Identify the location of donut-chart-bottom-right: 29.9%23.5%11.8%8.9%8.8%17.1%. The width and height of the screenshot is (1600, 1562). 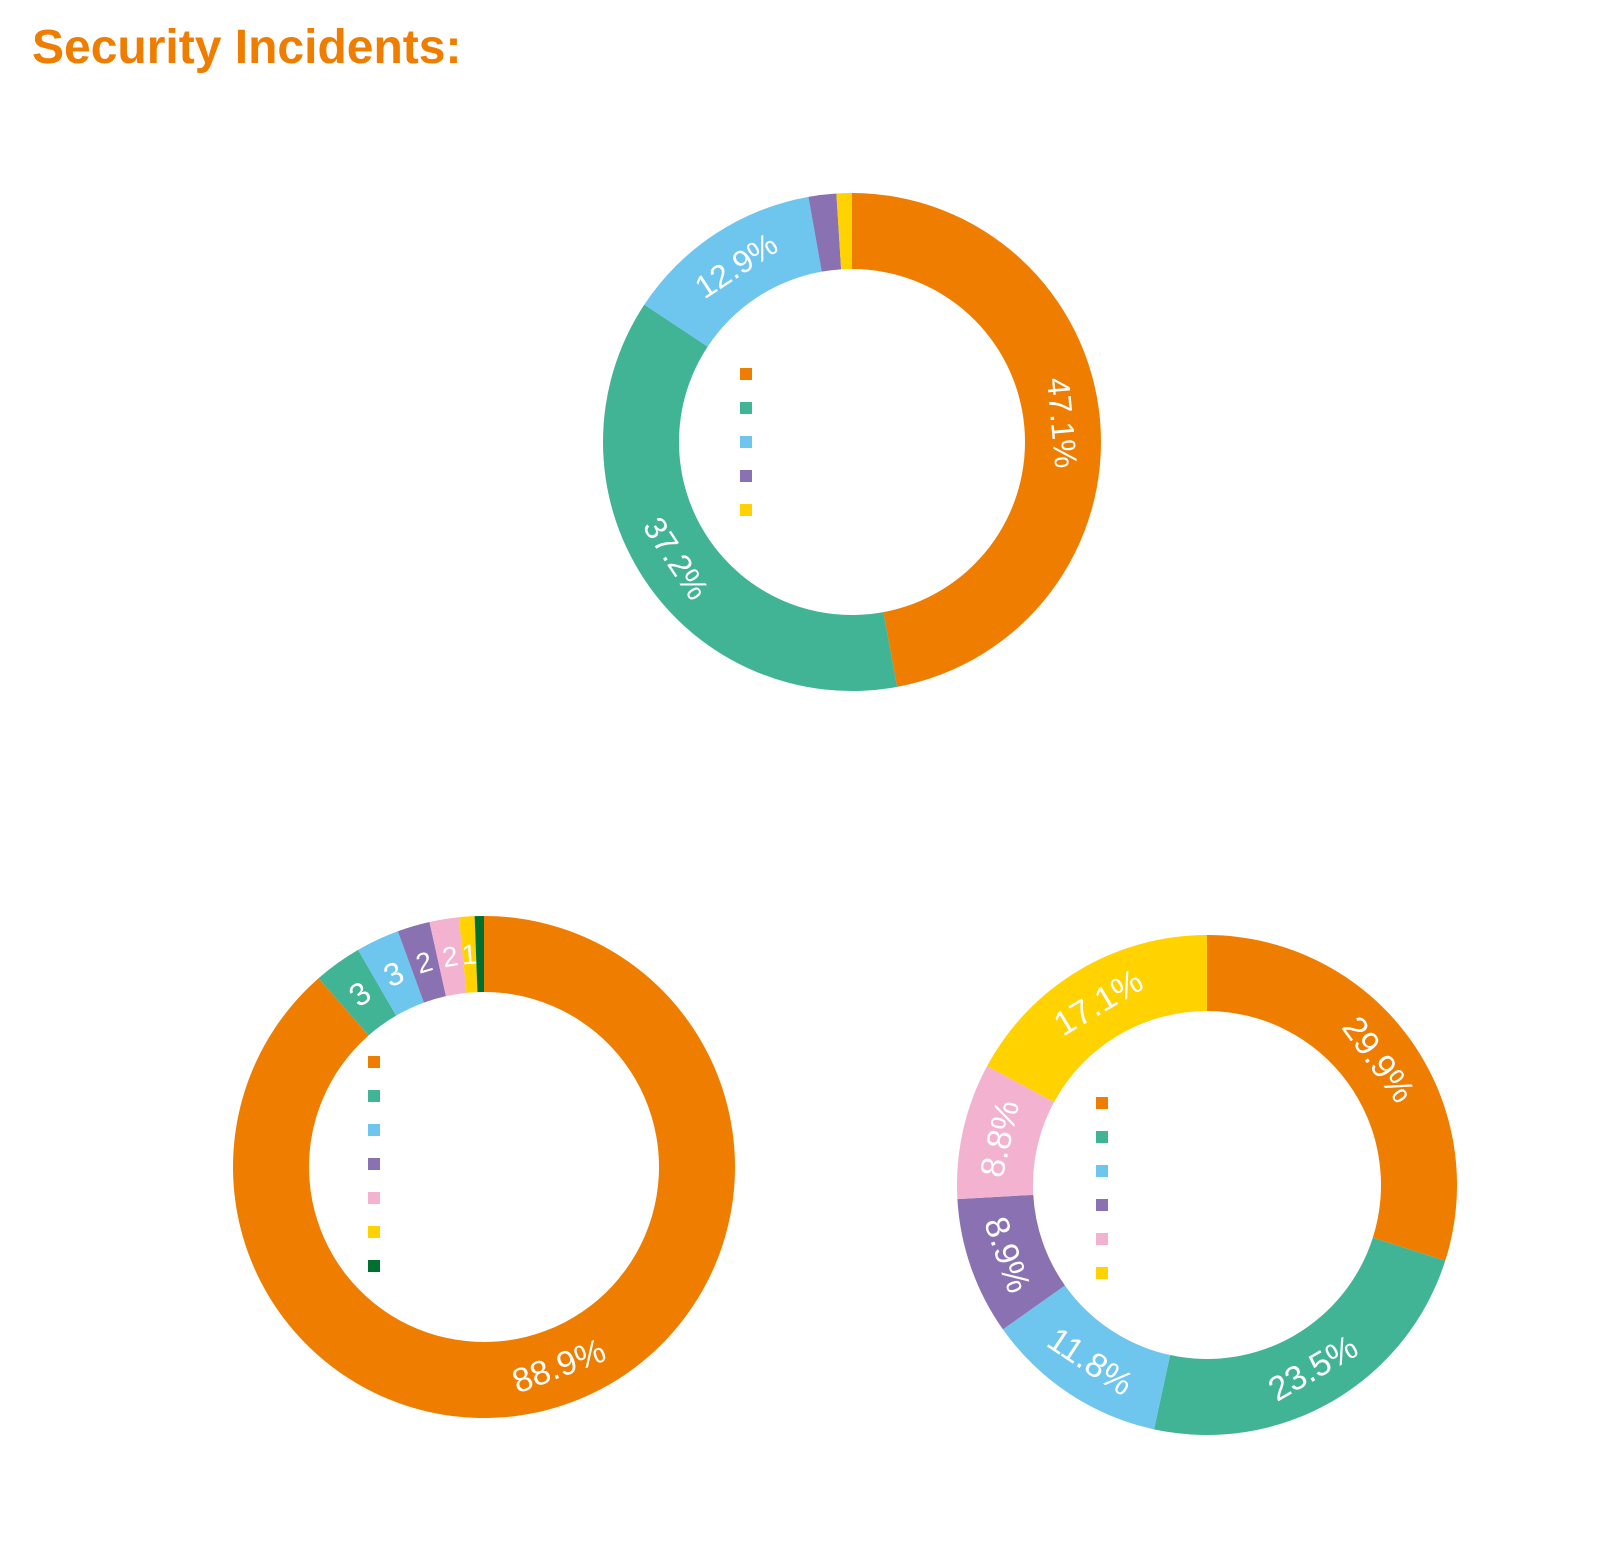
(1207, 1185).